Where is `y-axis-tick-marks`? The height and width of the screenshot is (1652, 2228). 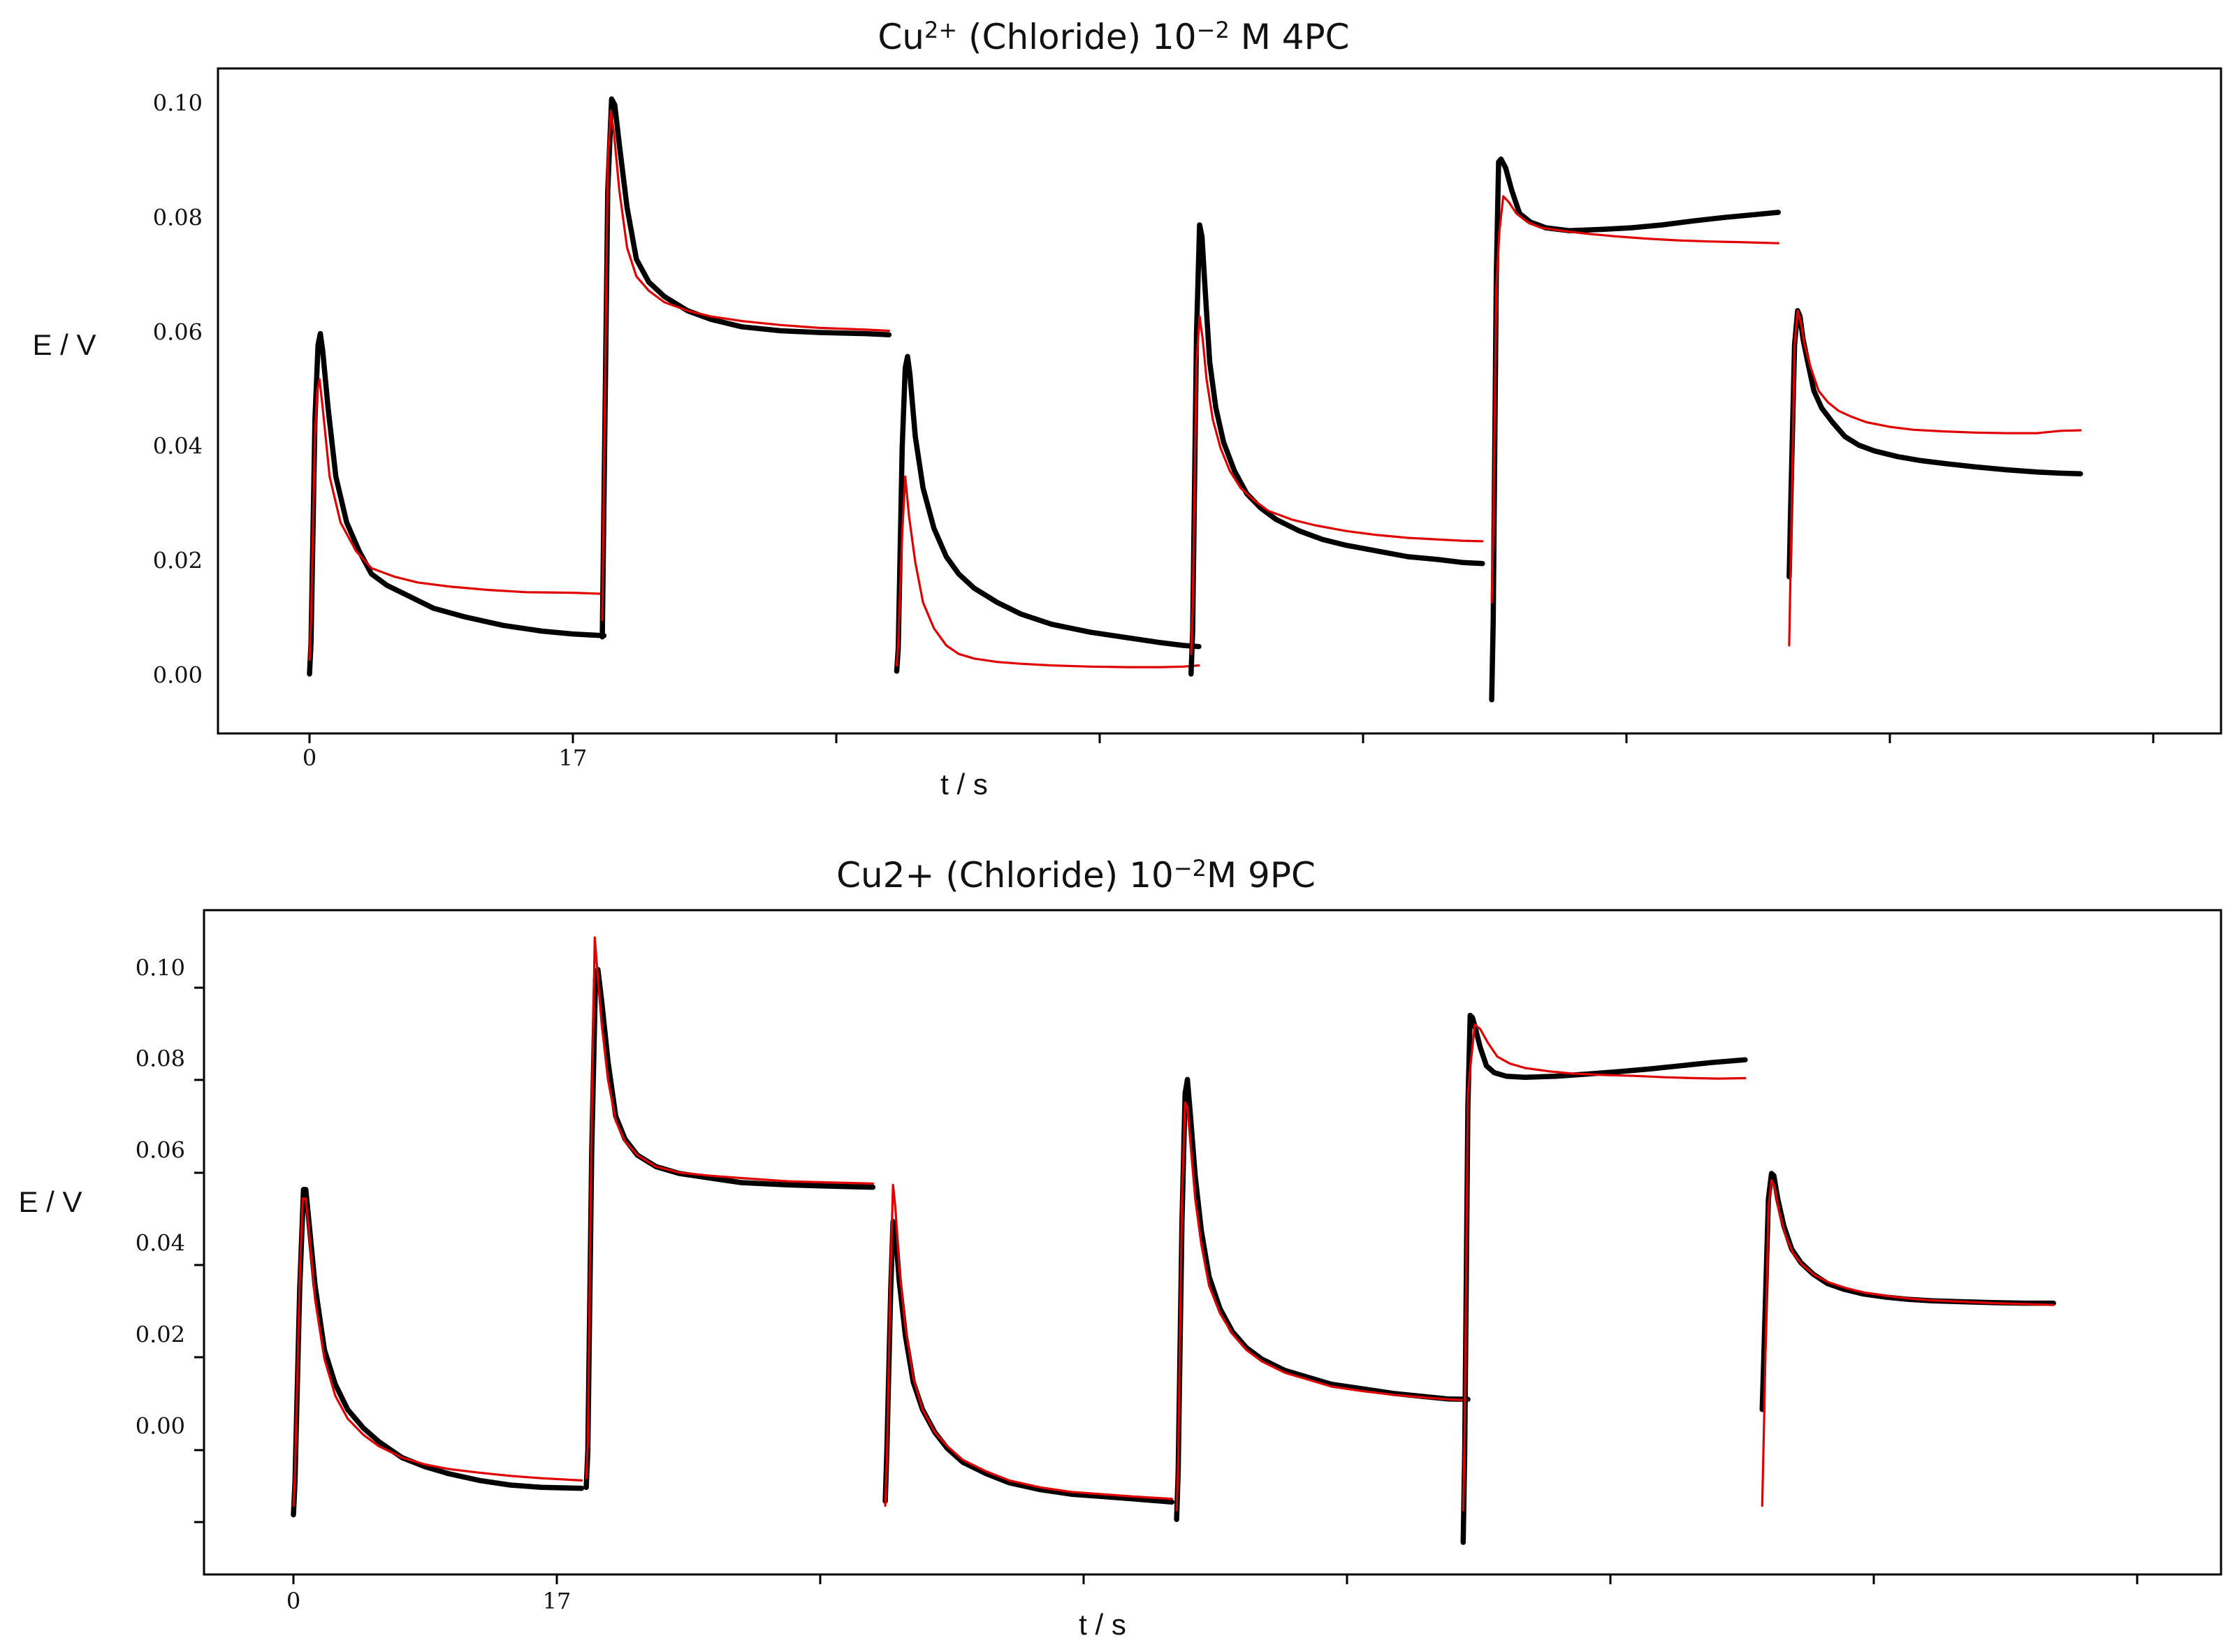
y-axis-tick-marks is located at coordinates (199, 1254).